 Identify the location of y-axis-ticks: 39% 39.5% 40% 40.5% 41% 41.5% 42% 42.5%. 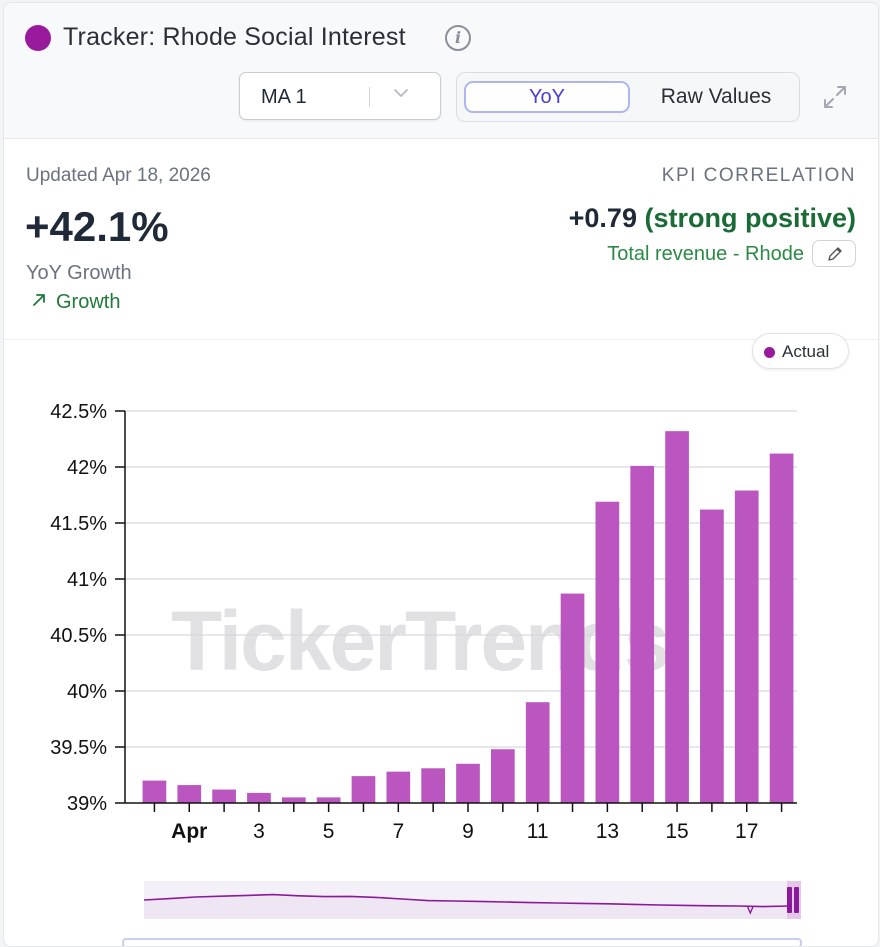
(87, 608).